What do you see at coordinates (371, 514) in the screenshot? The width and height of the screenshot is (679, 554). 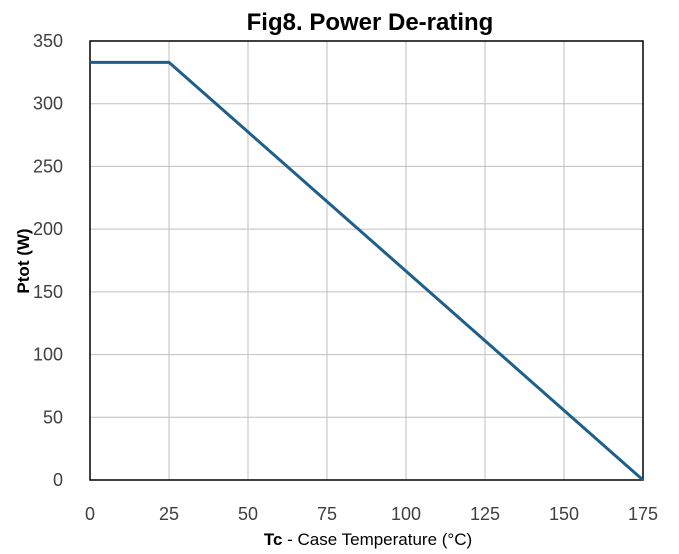 I see `x-tick-labels: 0 25 50 75 100 125 150 175` at bounding box center [371, 514].